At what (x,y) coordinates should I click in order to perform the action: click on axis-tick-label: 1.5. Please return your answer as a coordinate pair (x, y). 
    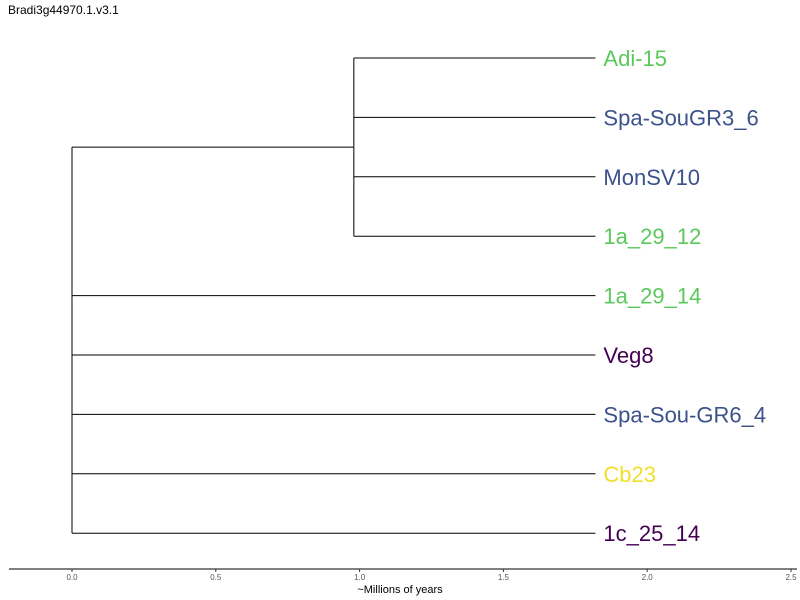
    Looking at the image, I should click on (504, 577).